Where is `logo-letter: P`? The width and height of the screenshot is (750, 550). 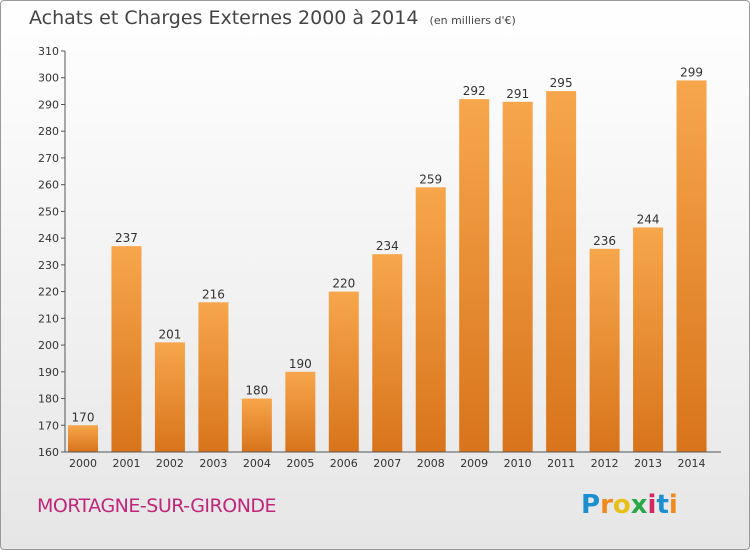
logo-letter: P is located at coordinates (591, 505).